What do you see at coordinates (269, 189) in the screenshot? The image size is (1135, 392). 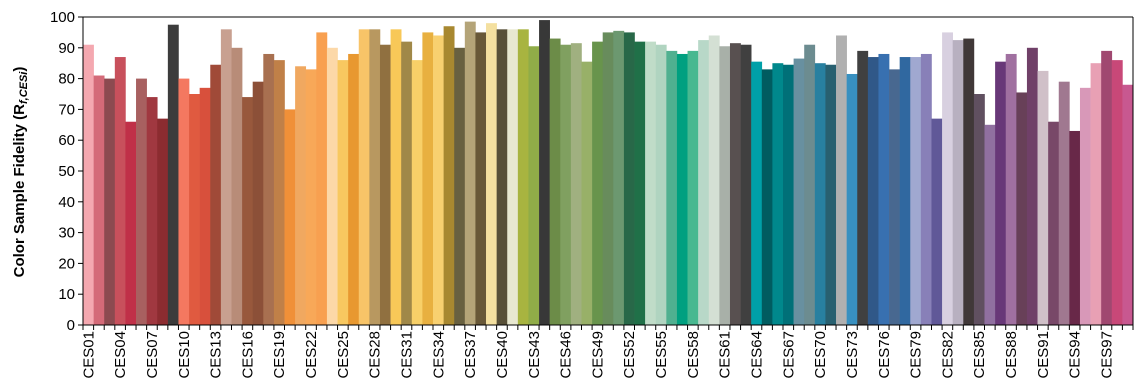 I see `bar-ces18` at bounding box center [269, 189].